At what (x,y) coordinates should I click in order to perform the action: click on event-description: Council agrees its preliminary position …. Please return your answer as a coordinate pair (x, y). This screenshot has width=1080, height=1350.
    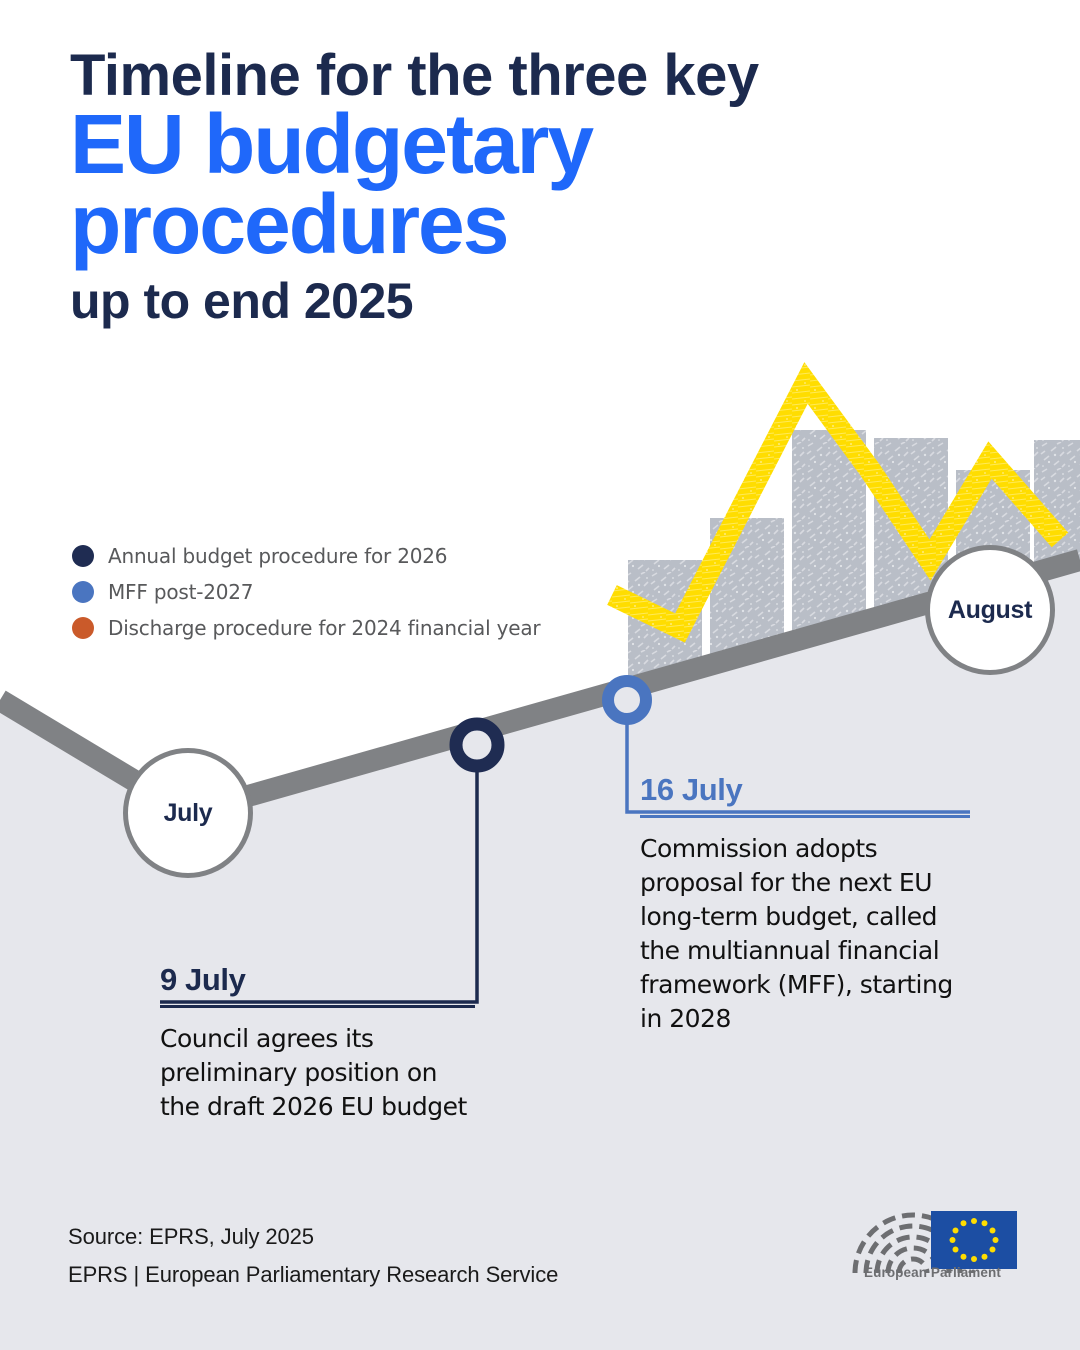
    Looking at the image, I should click on (313, 1072).